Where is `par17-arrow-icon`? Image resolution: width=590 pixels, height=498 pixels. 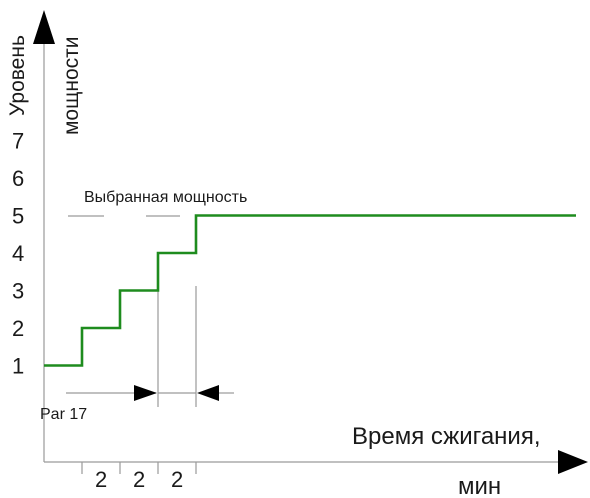 par17-arrow-icon is located at coordinates (145, 393).